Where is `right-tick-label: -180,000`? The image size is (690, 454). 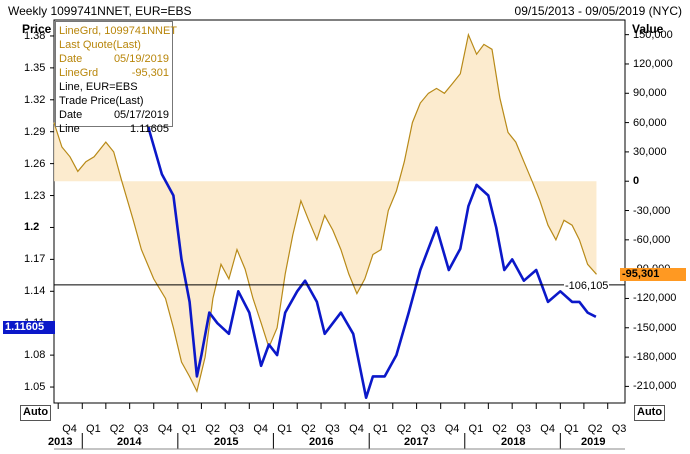 right-tick-label: -180,000 is located at coordinates (655, 357).